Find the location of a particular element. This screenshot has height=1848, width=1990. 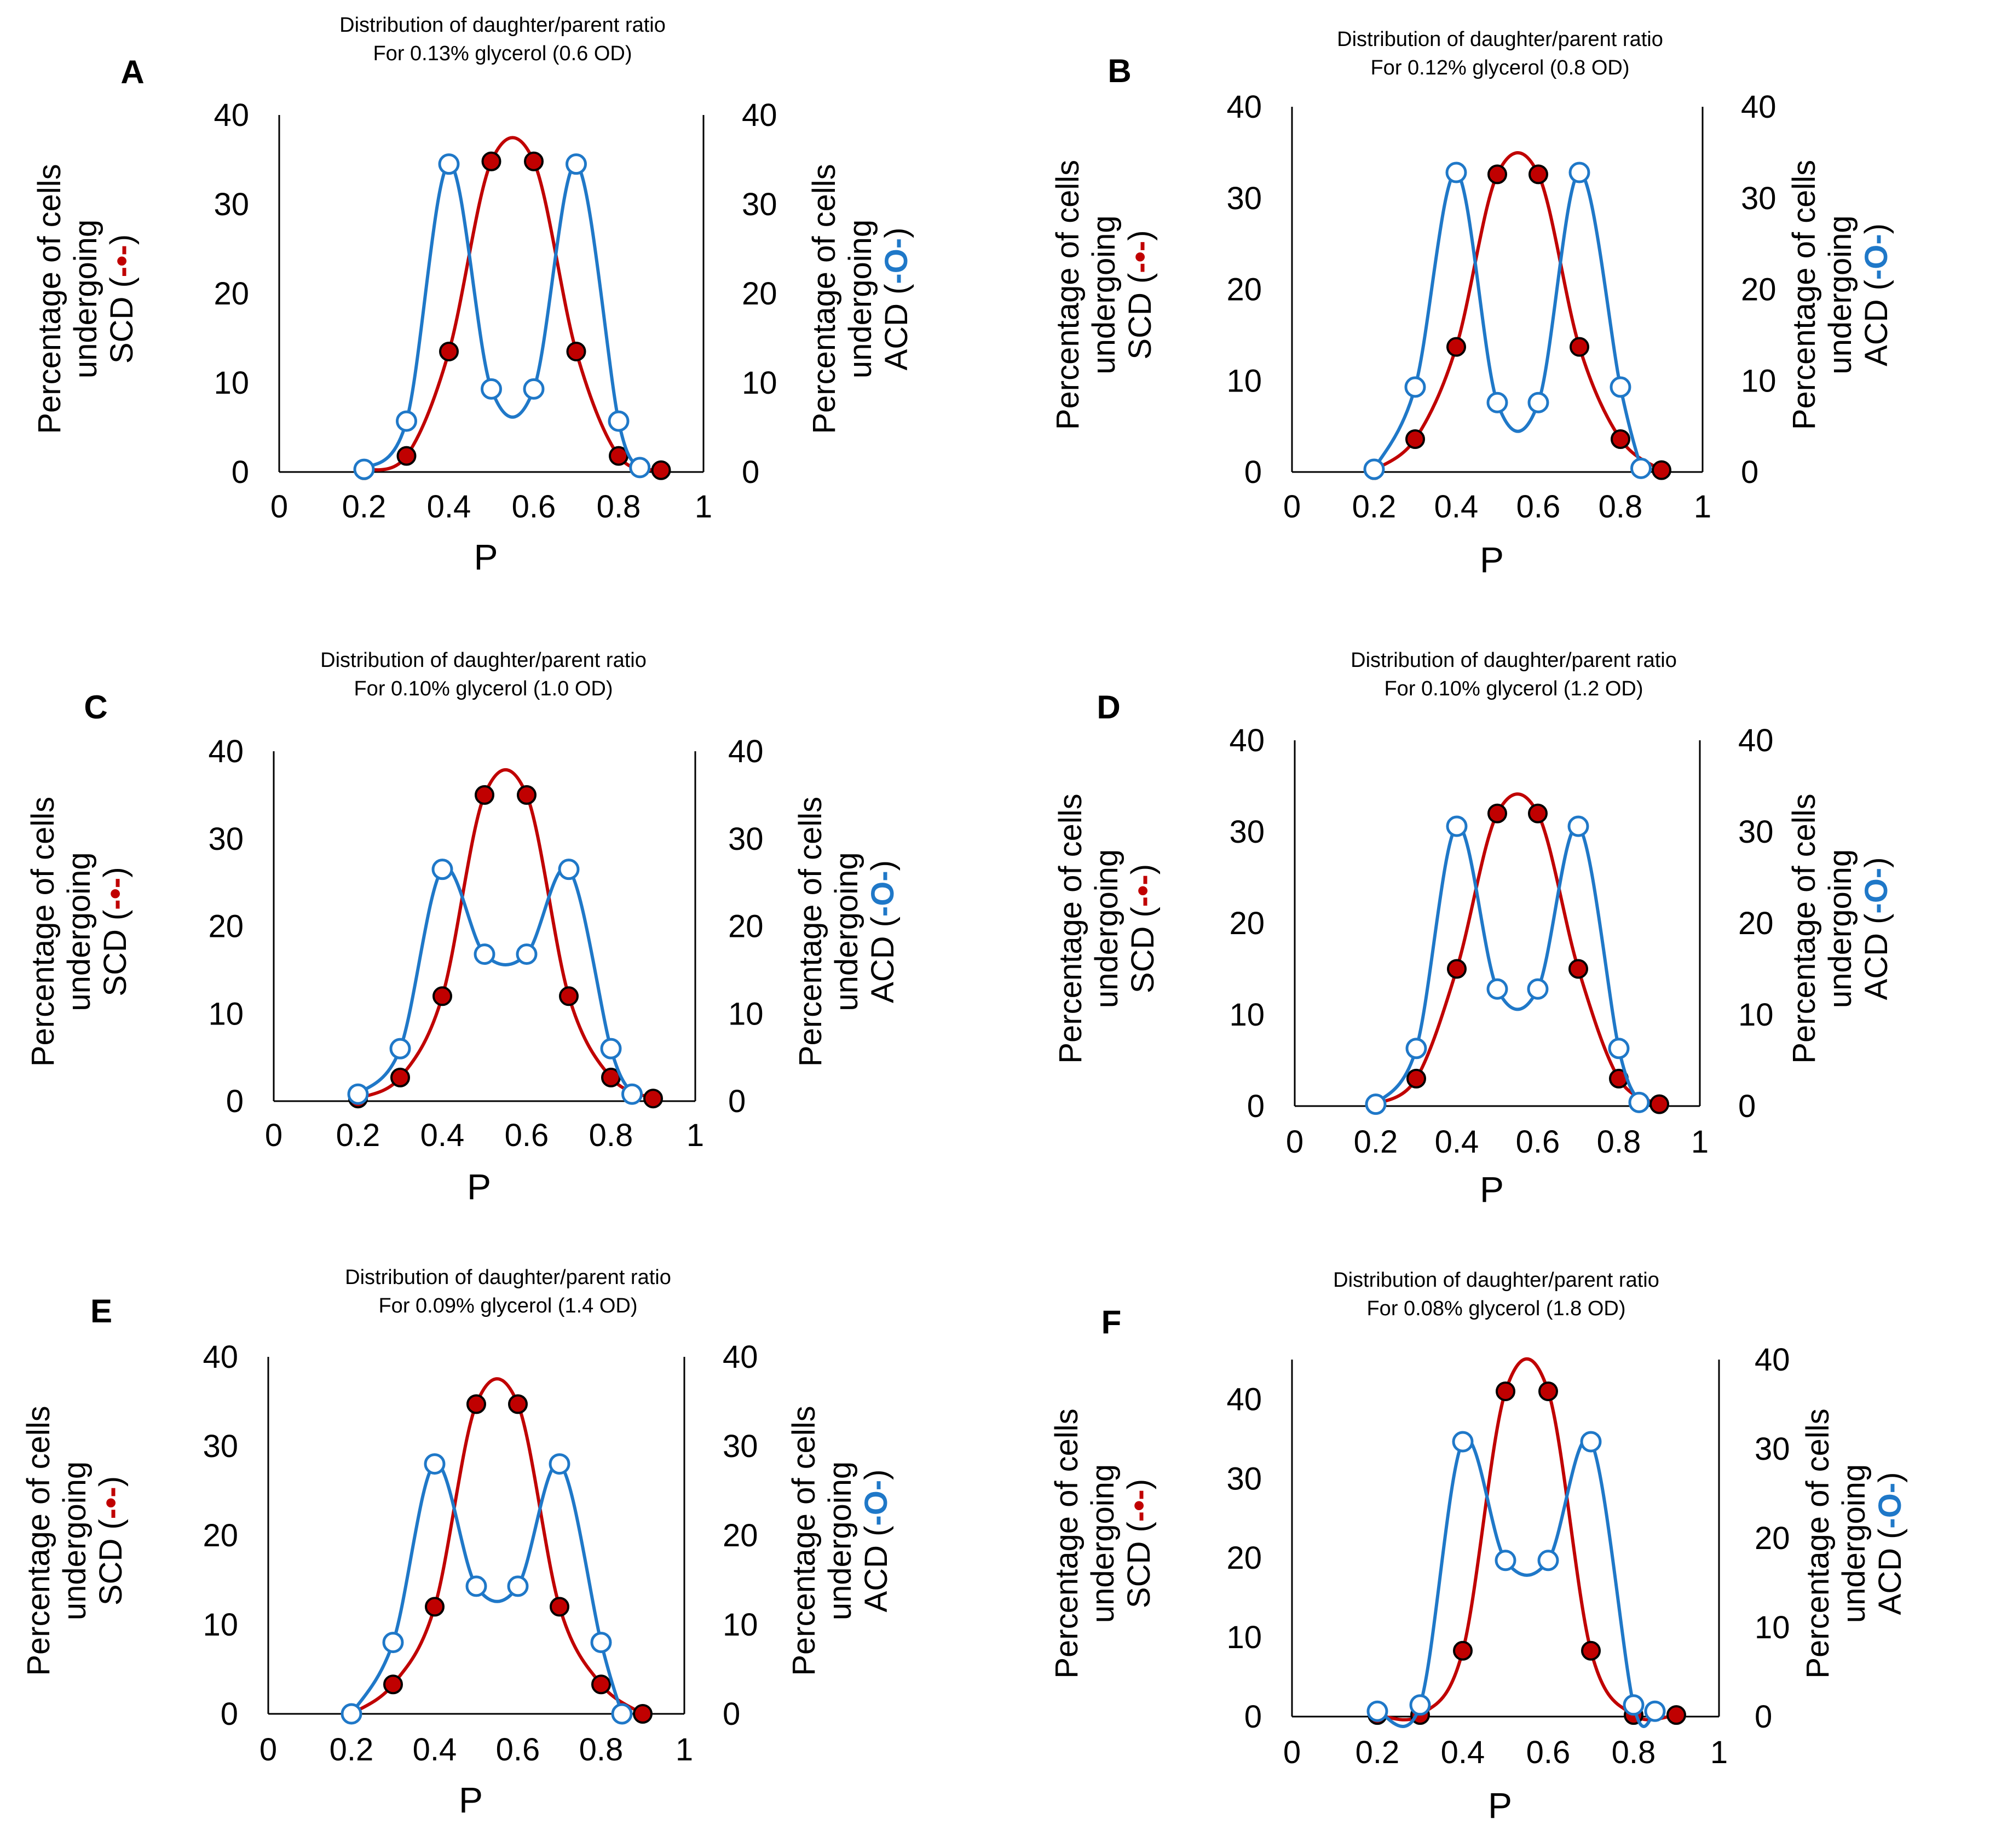

panel-f-left-tick-40: 40 is located at coordinates (1244, 1399).